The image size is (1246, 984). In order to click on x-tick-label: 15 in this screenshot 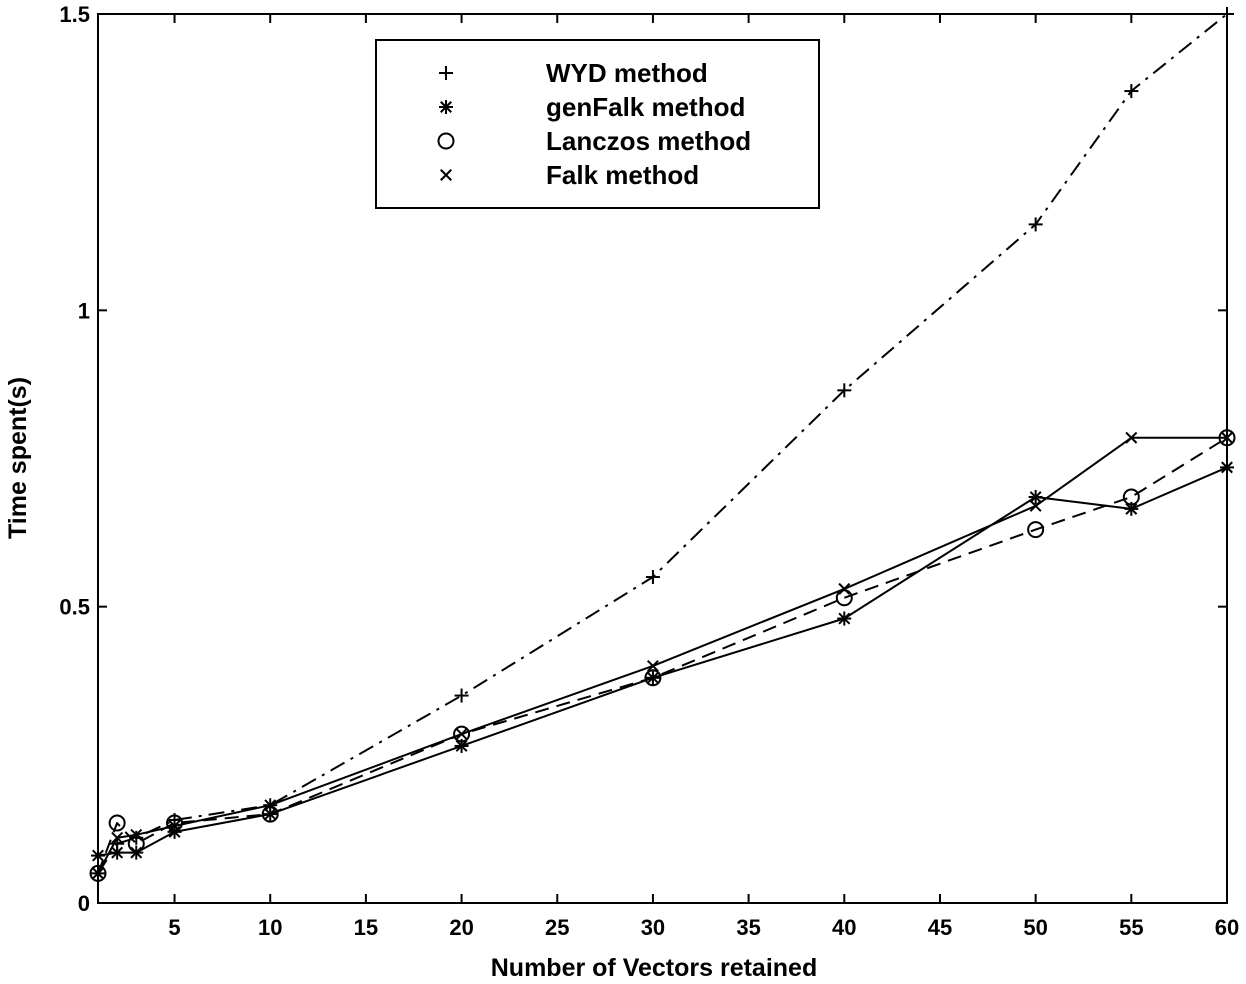, I will do `click(366, 927)`.